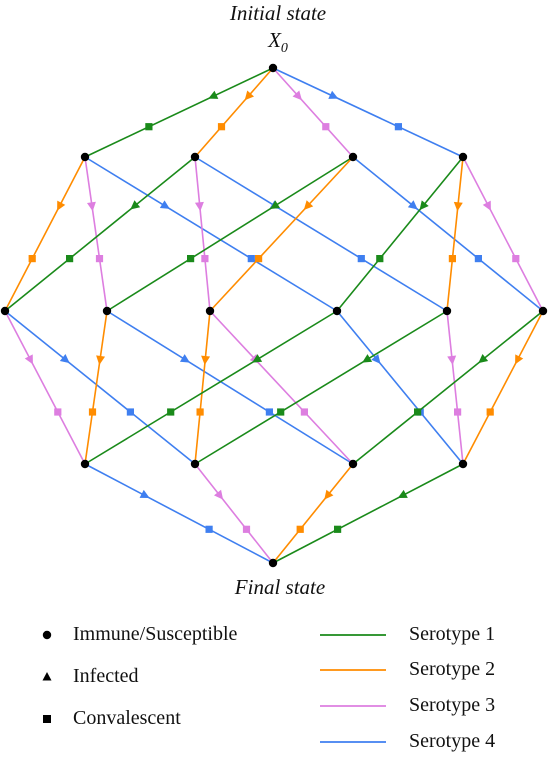 This screenshot has width=548, height=758. Describe the element at coordinates (452, 741) in the screenshot. I see `legend-label-serotype-4: Serotype 4` at that location.